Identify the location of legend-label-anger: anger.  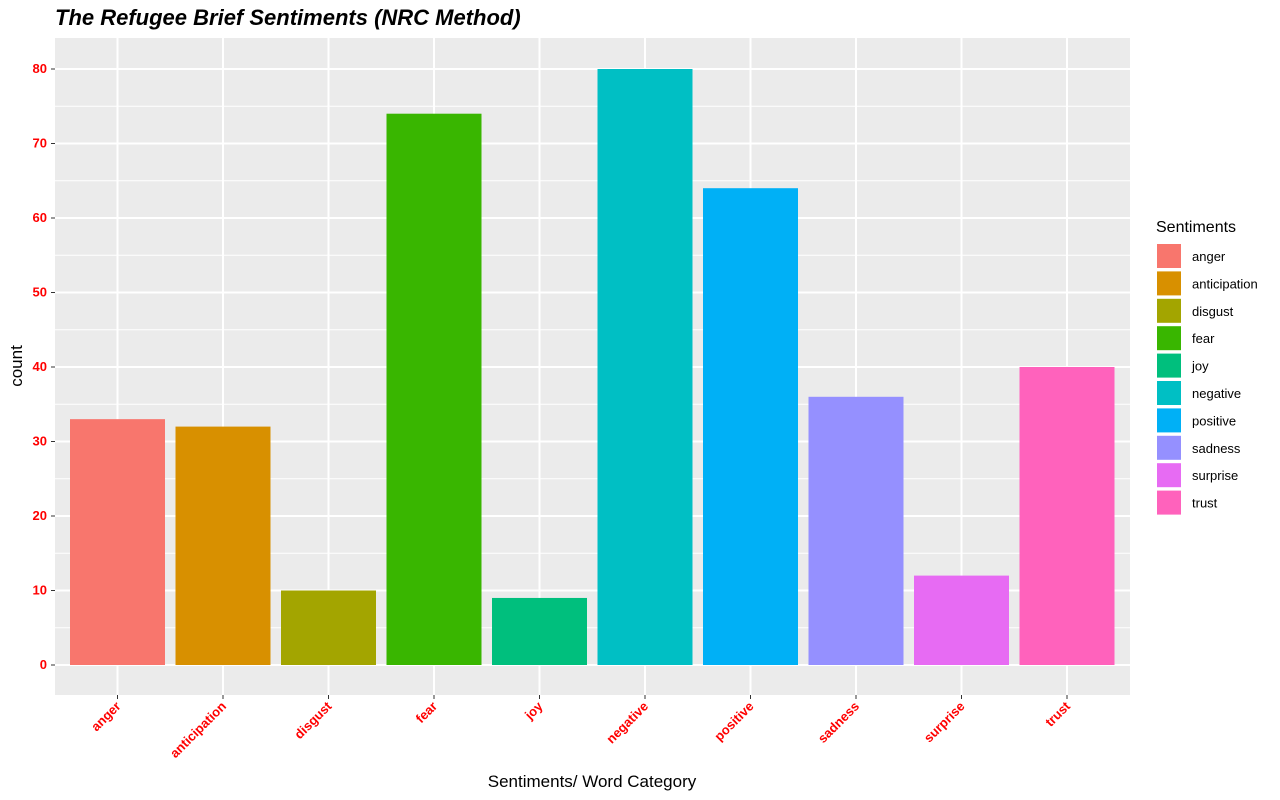
(1209, 256).